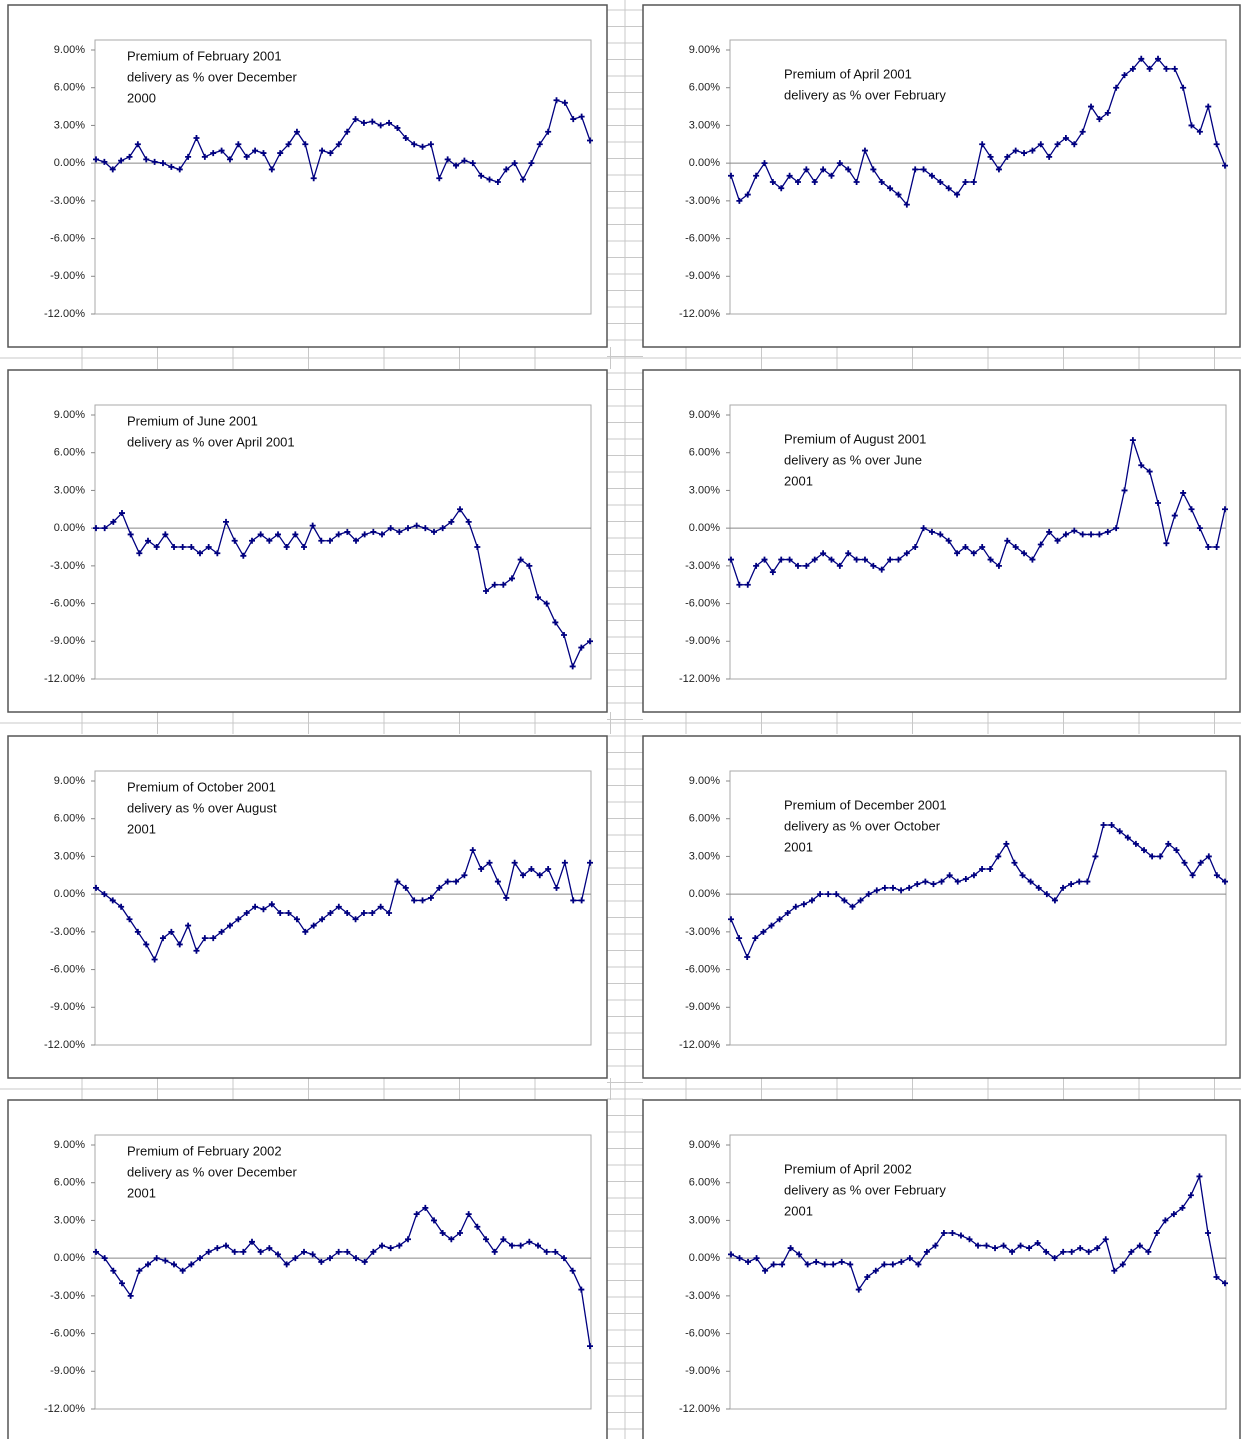  What do you see at coordinates (699, 314) in the screenshot?
I see `y-tick-label: -12.00%` at bounding box center [699, 314].